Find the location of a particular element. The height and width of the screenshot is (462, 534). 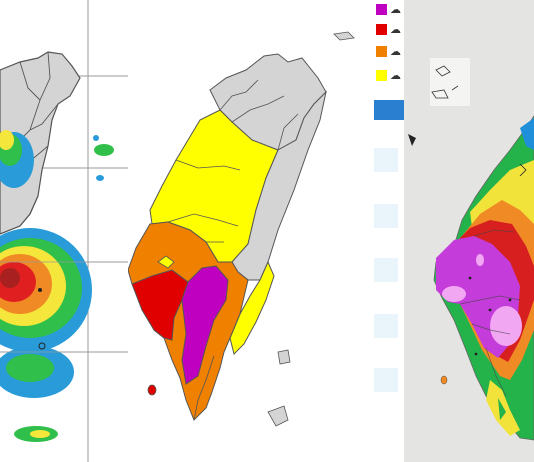

rainfall-peak is located at coordinates (506, 326).